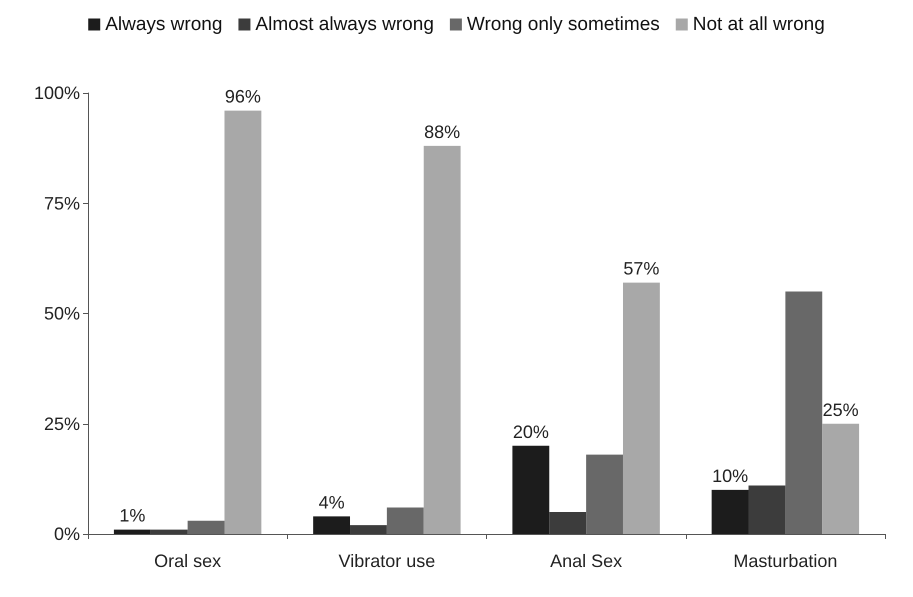 The width and height of the screenshot is (913, 597). What do you see at coordinates (641, 268) in the screenshot?
I see `data-label: 57%` at bounding box center [641, 268].